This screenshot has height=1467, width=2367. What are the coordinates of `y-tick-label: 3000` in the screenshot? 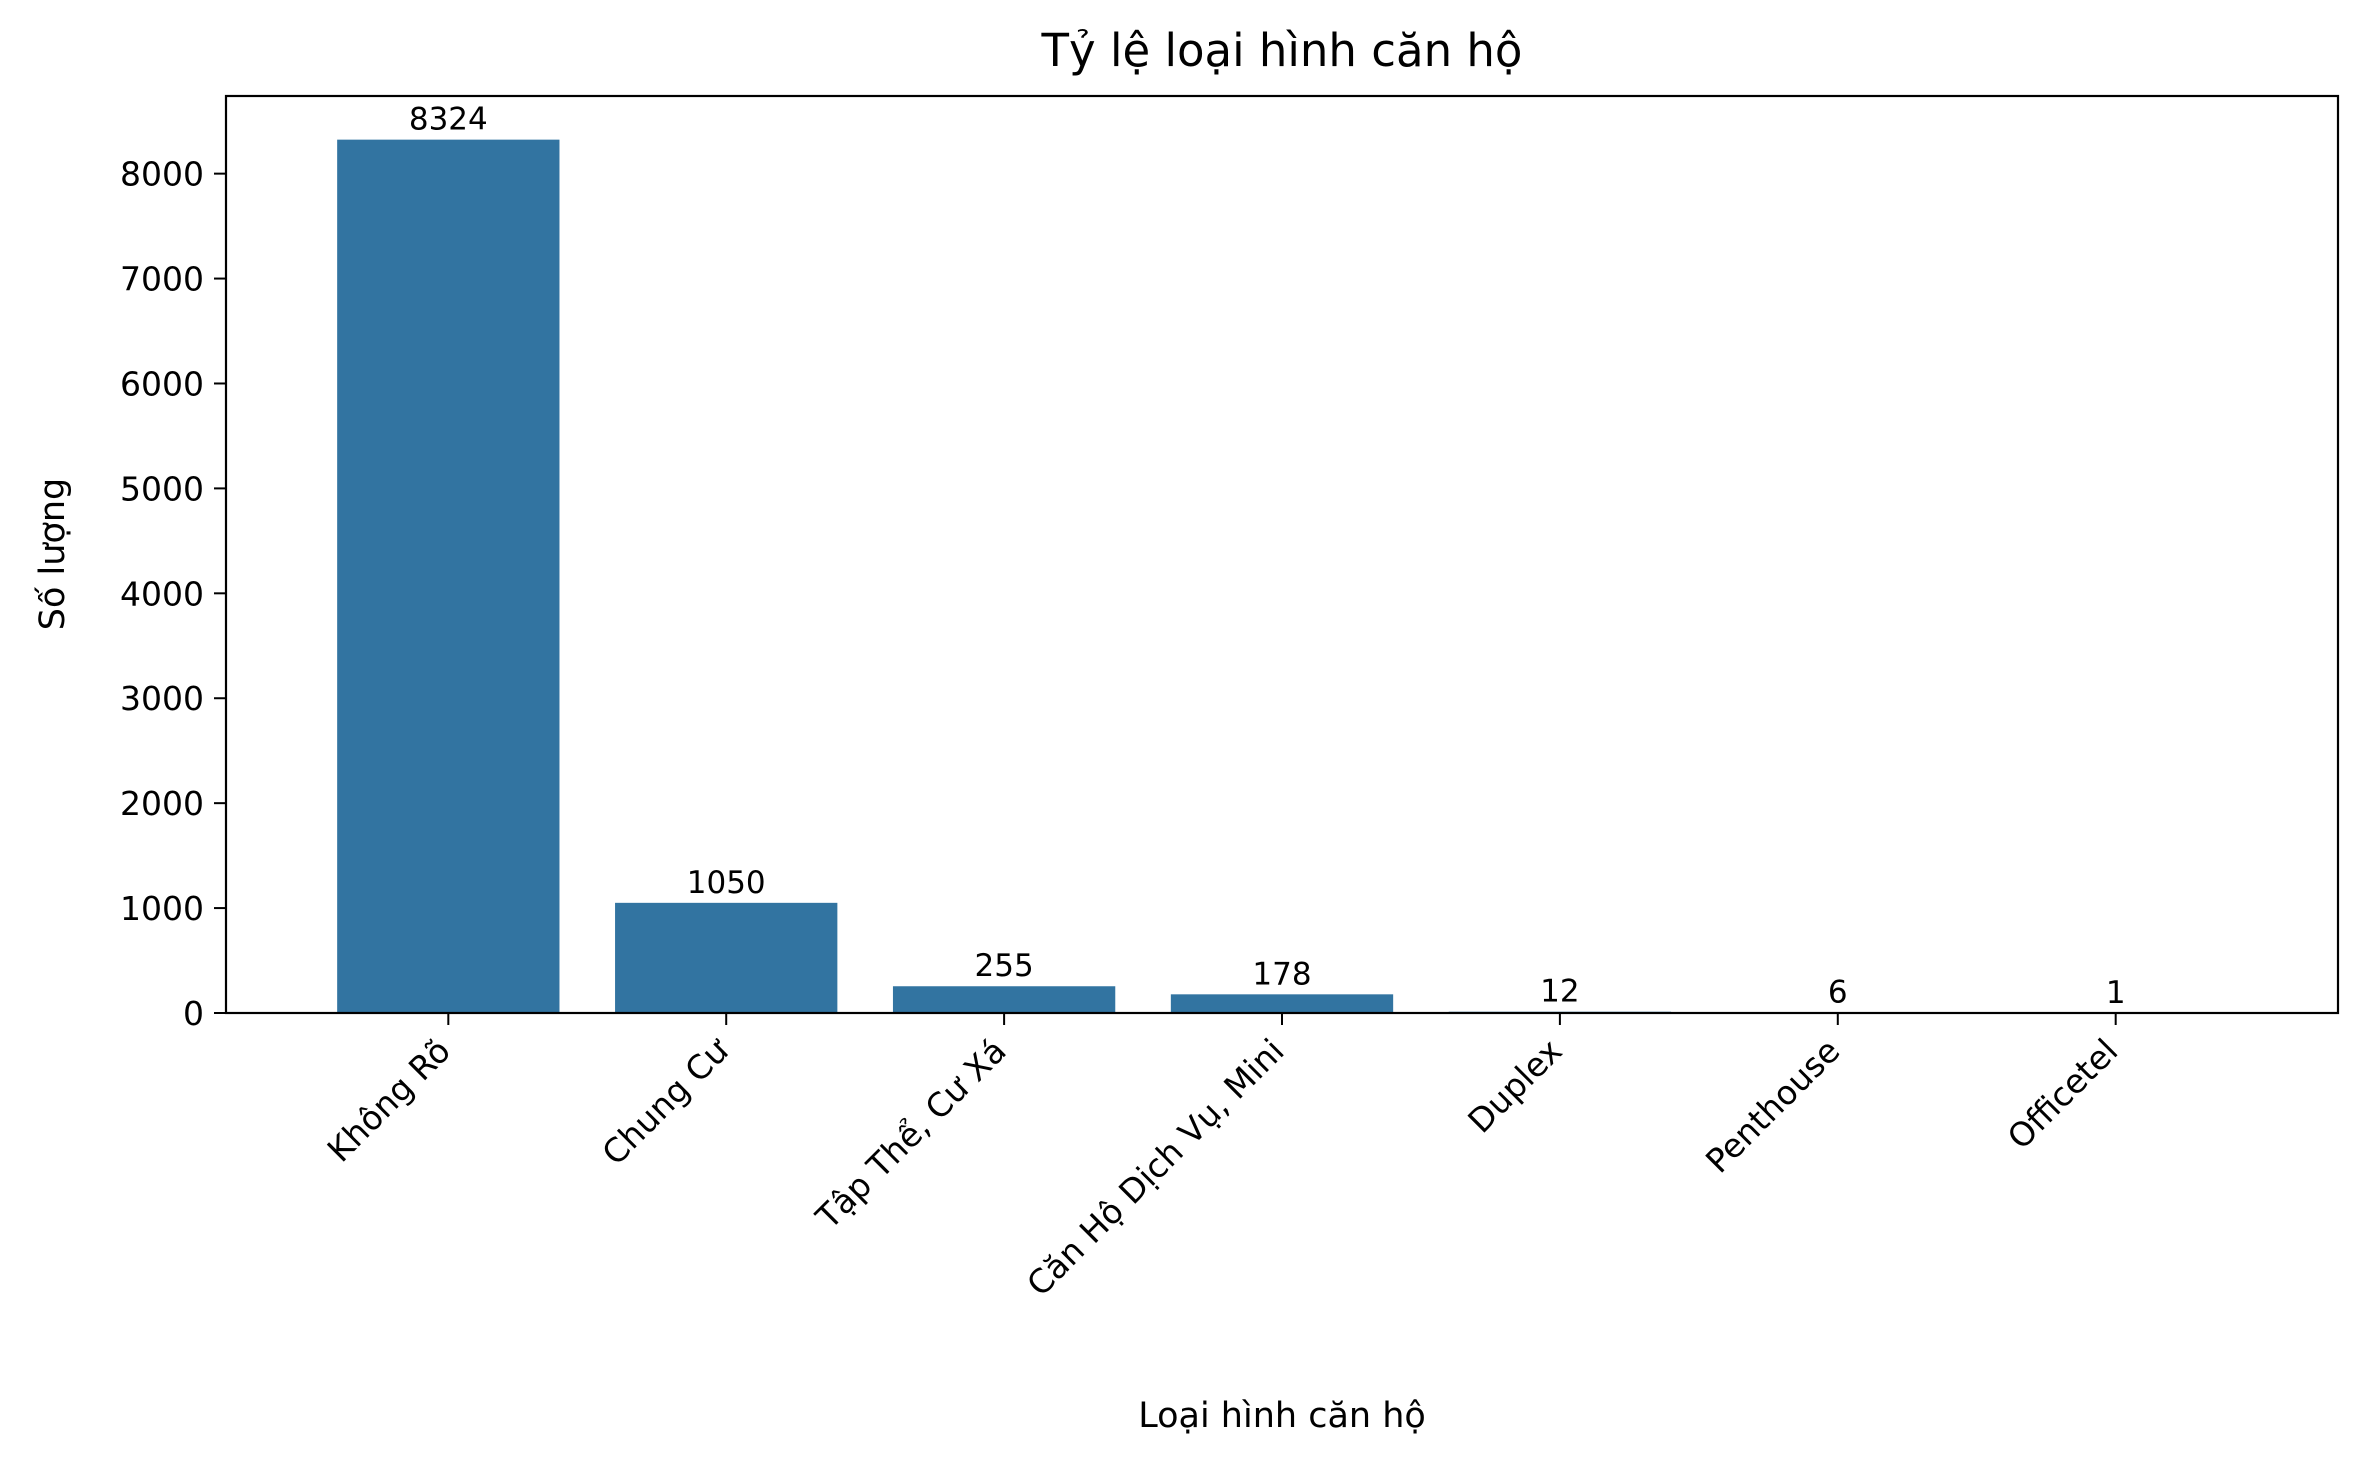 It's located at (162, 698).